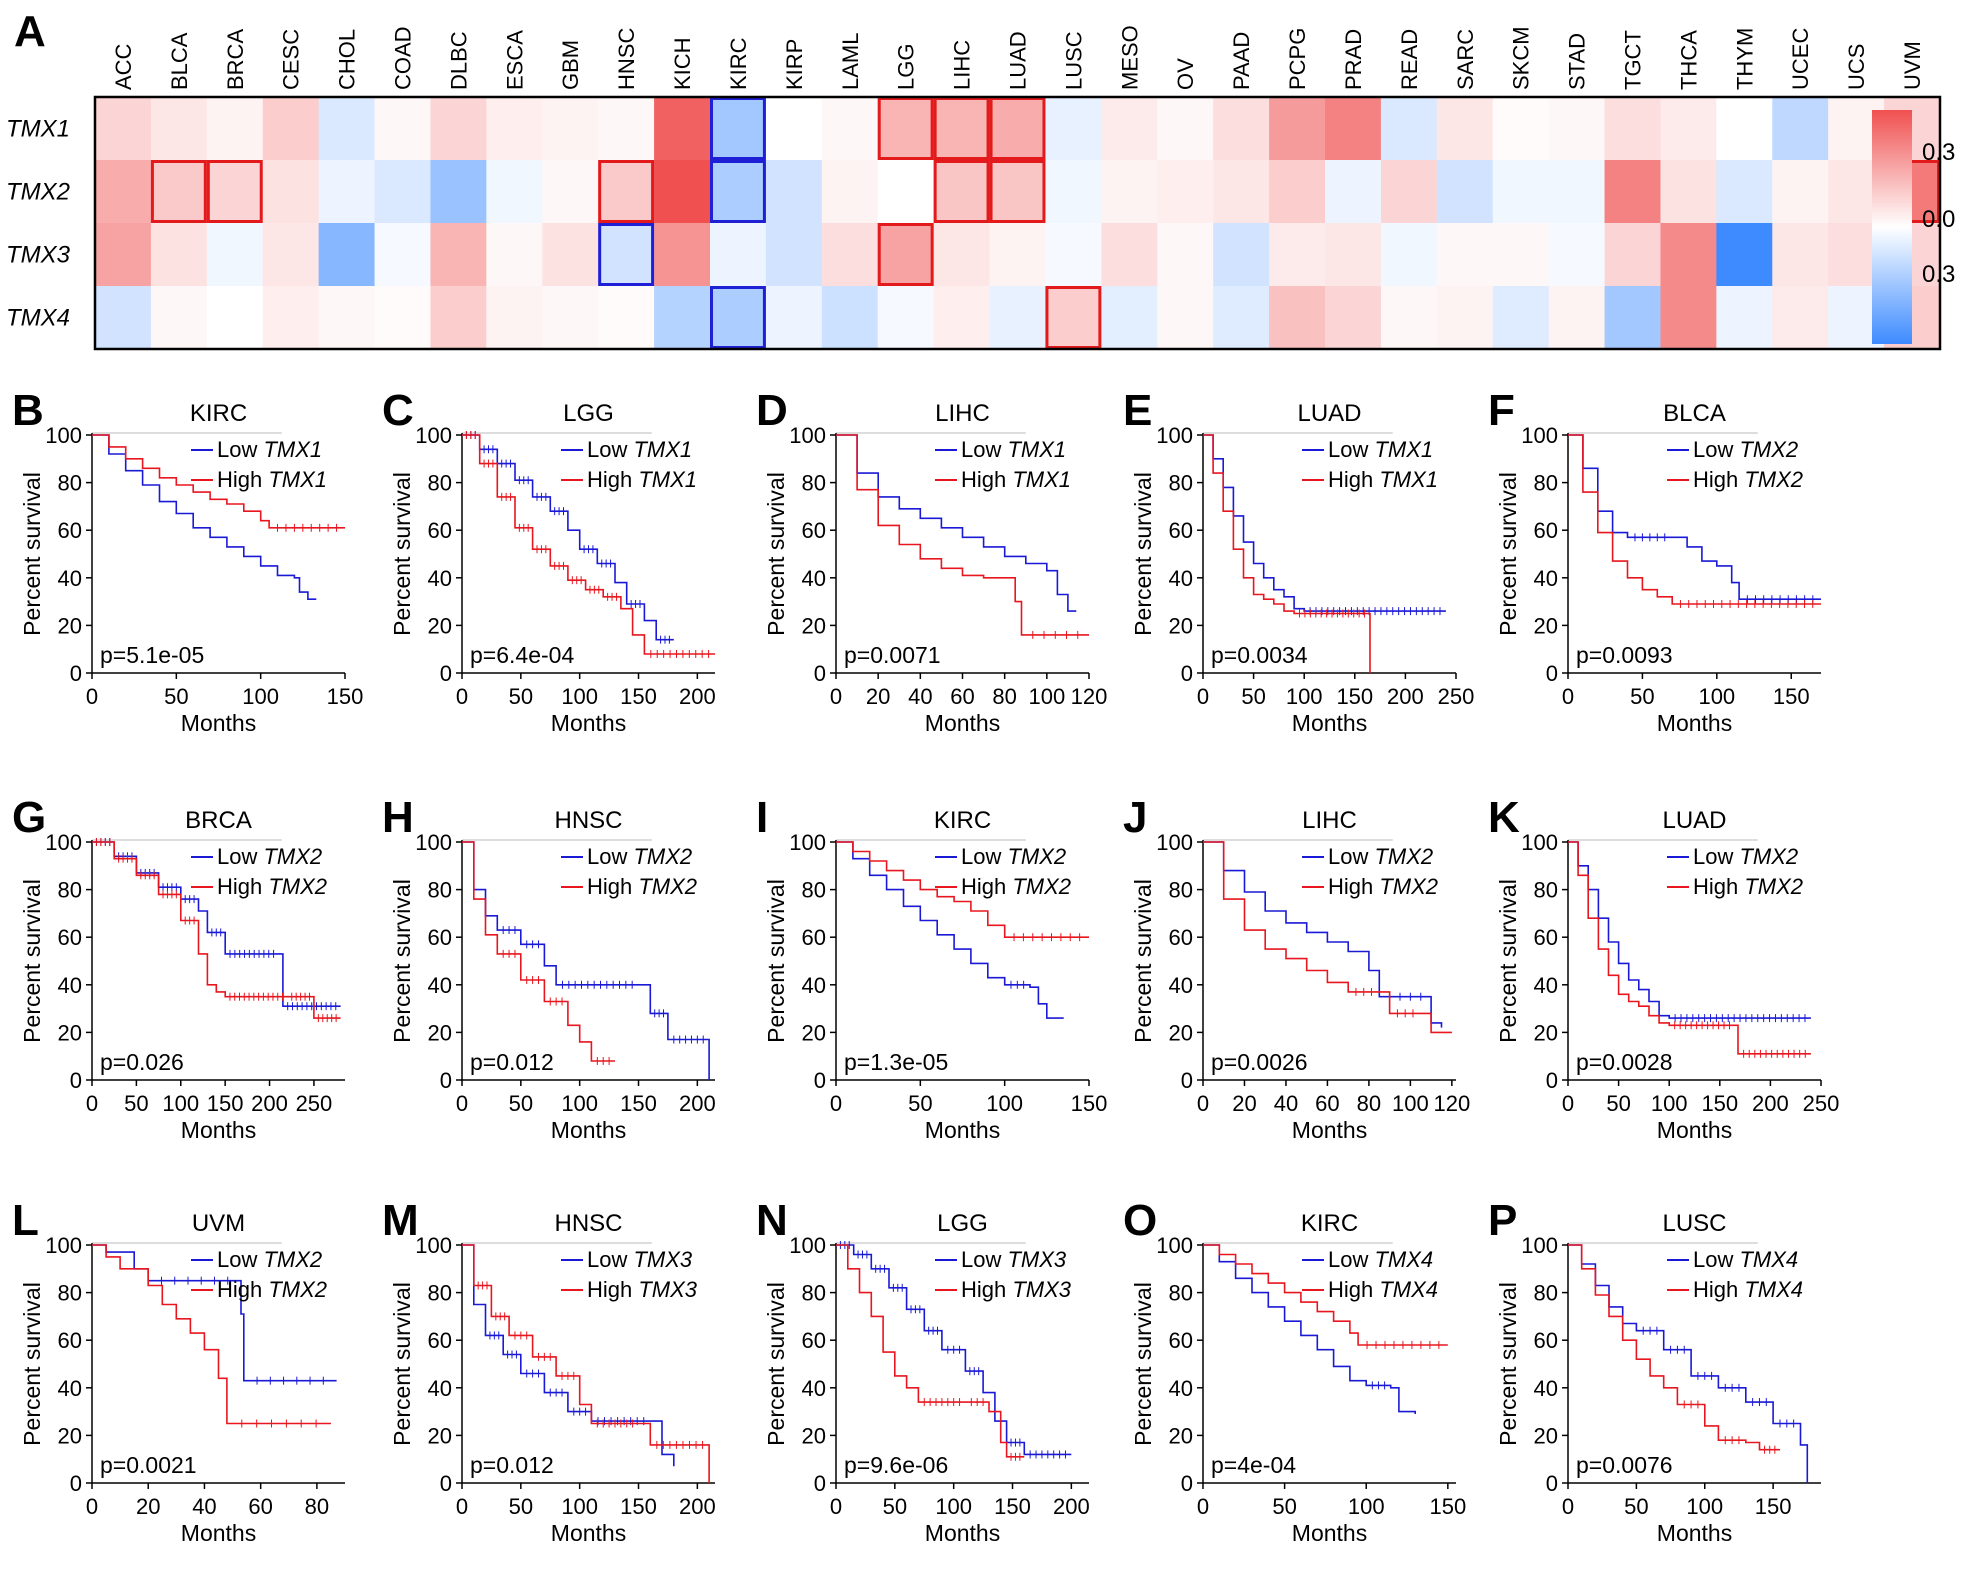 The image size is (1965, 1571). I want to click on cancer-label: READ, so click(1409, 59).